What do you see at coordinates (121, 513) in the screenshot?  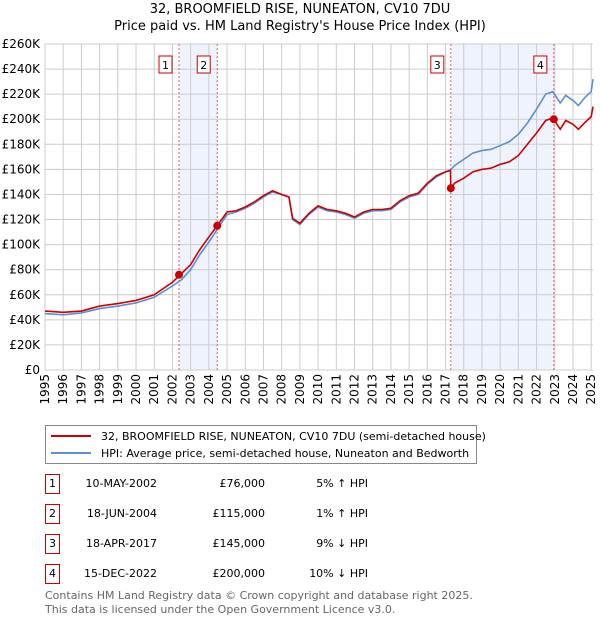 I see `sale-date: 18-JUN-2004` at bounding box center [121, 513].